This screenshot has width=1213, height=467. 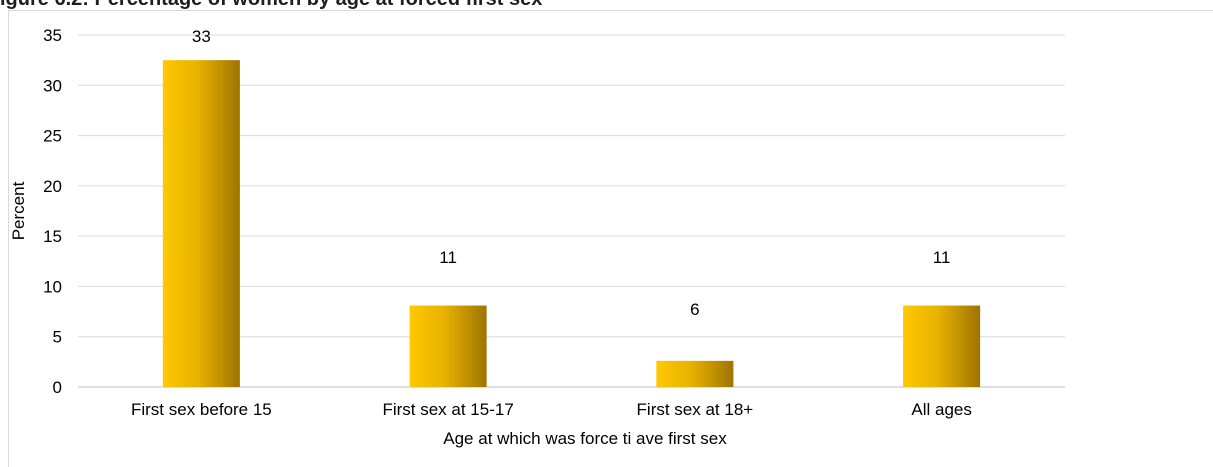 What do you see at coordinates (695, 409) in the screenshot?
I see `x-tick-label: First sex at 18+` at bounding box center [695, 409].